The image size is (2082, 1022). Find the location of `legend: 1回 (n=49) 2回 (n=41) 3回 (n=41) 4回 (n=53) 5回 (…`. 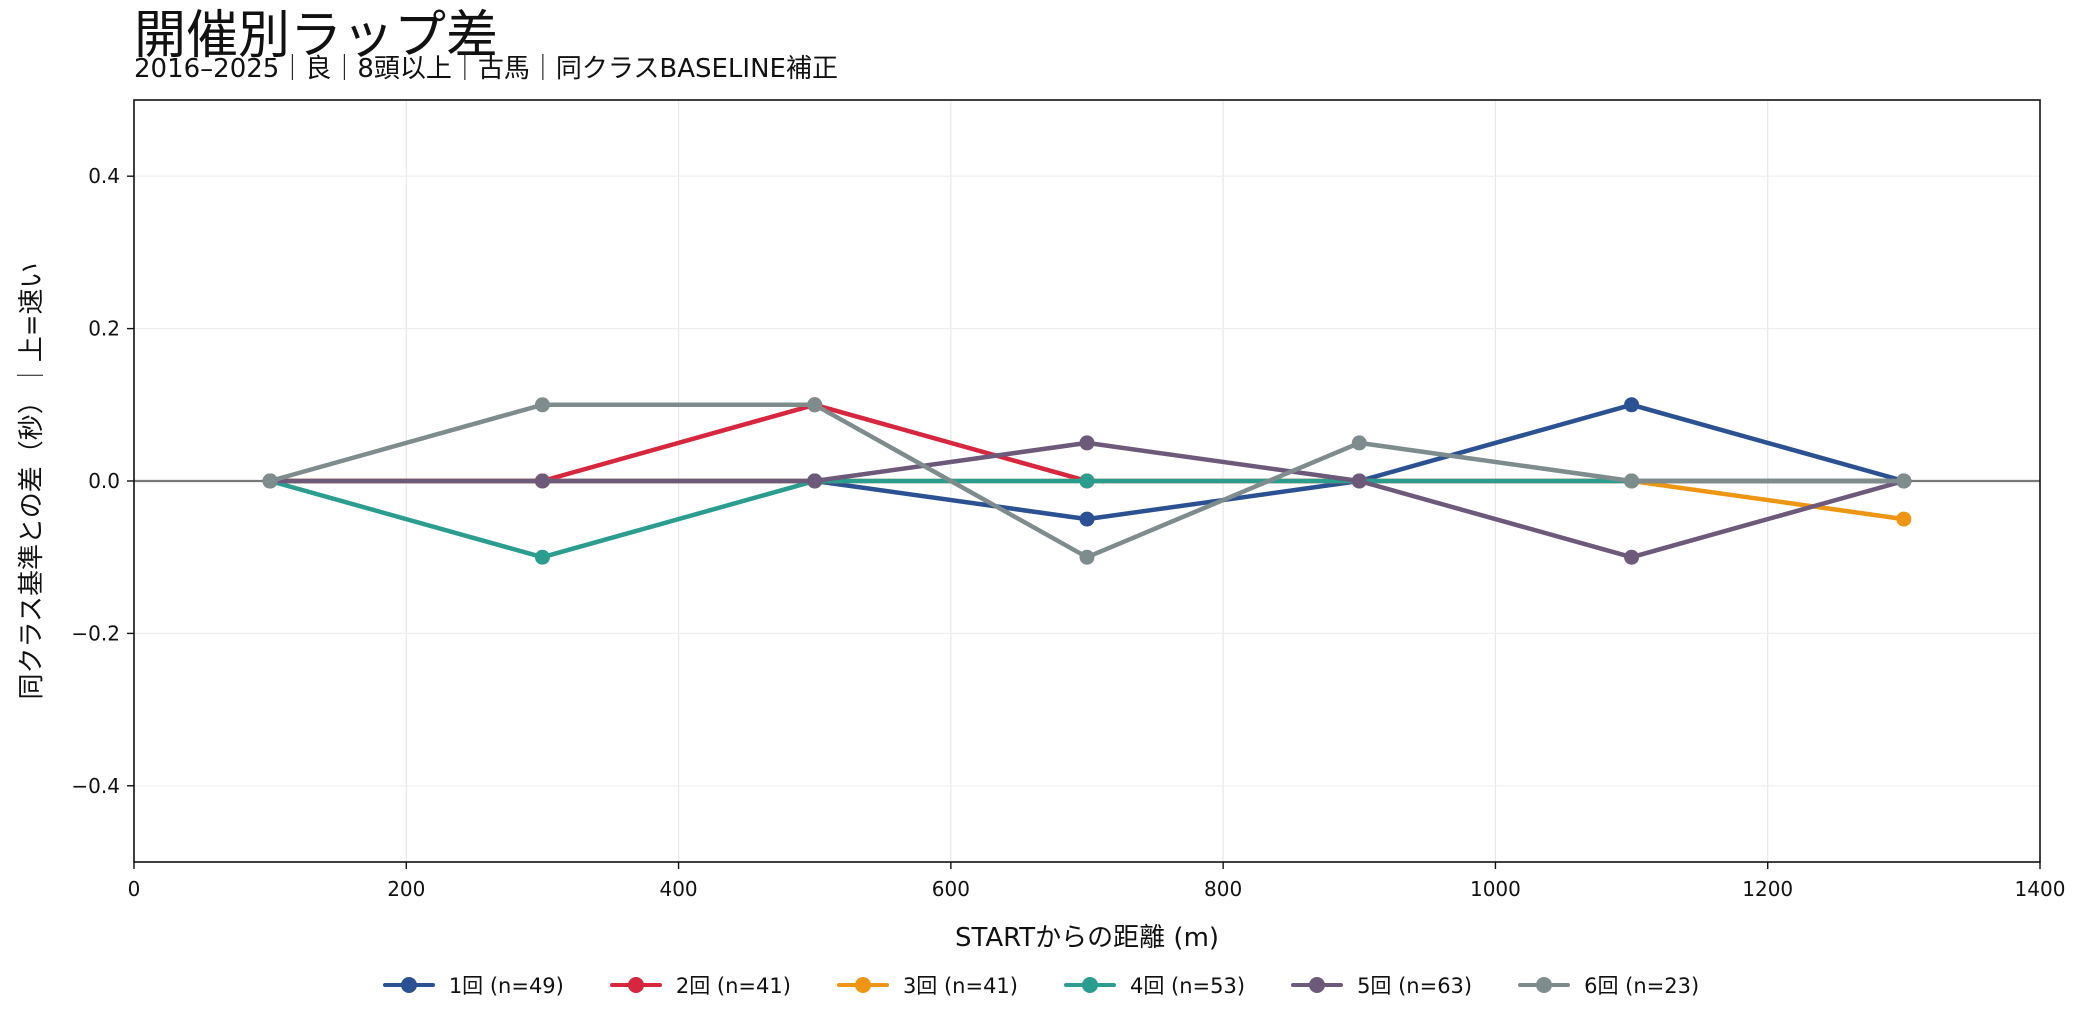

legend: 1回 (n=49) 2回 (n=41) 3回 (n=41) 4回 (n=53) 5回 (… is located at coordinates (1041, 985).